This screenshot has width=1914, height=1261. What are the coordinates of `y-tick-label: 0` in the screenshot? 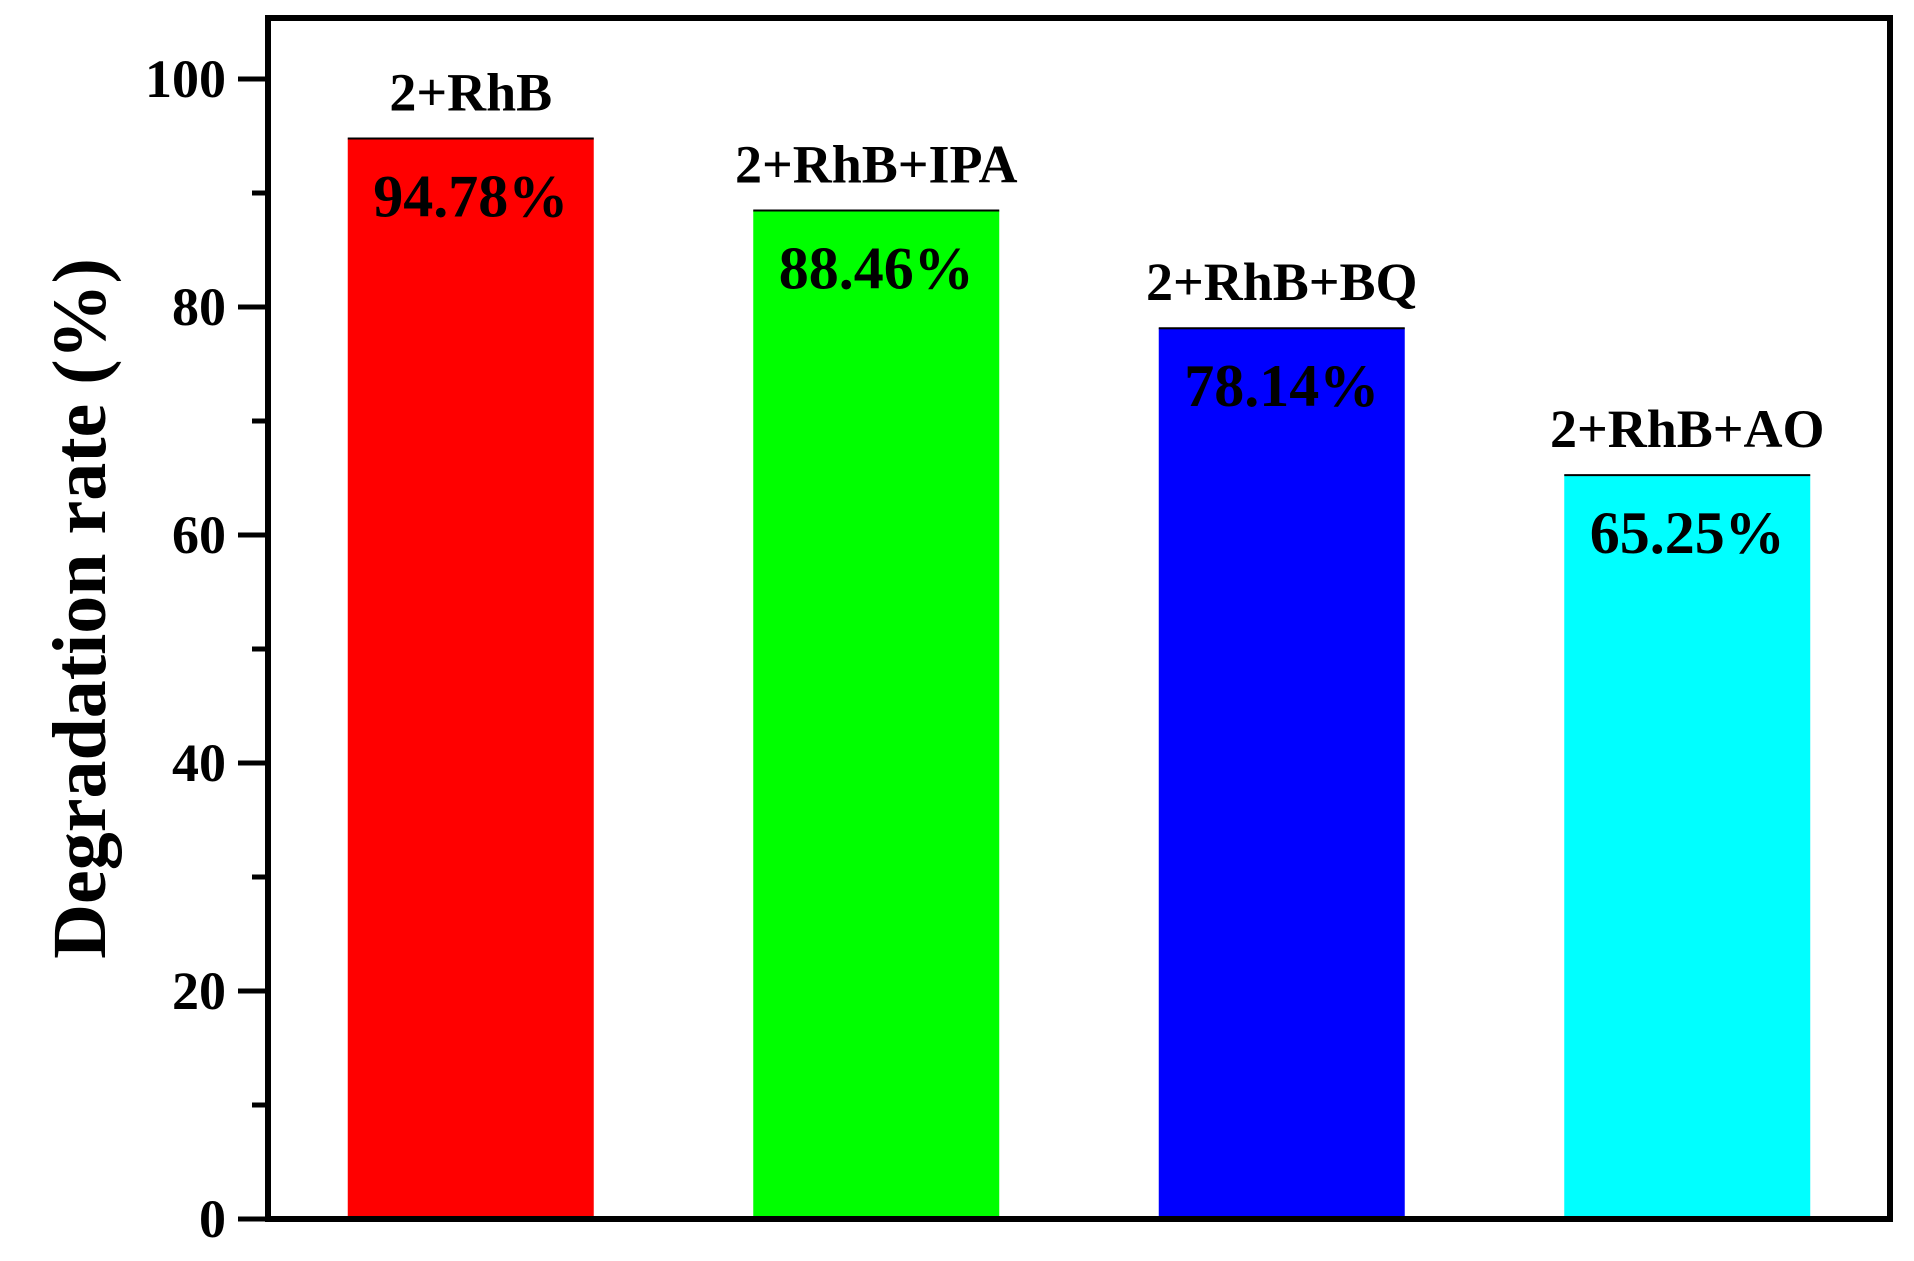 It's located at (212, 1219).